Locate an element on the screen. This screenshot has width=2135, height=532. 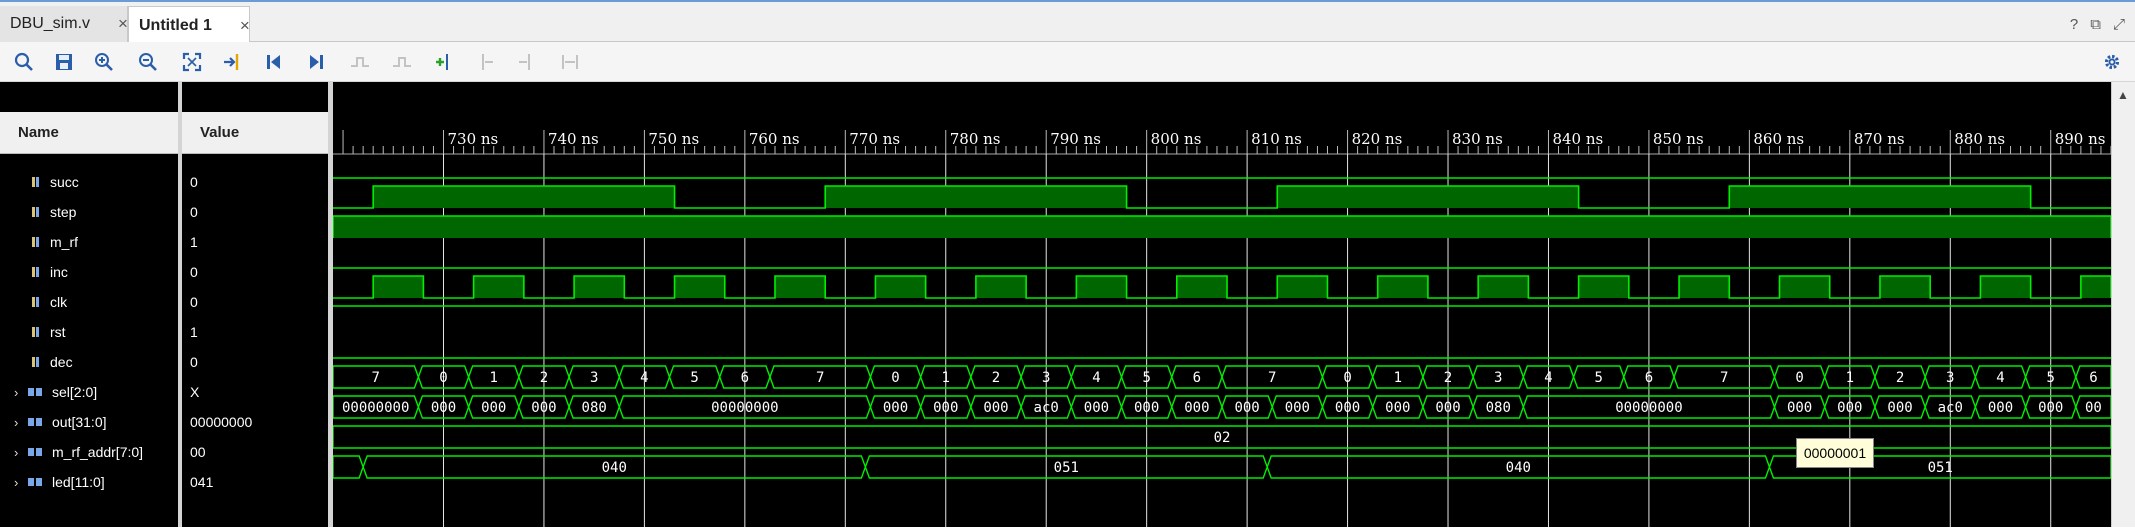
time-label: 830 ns is located at coordinates (1477, 139).